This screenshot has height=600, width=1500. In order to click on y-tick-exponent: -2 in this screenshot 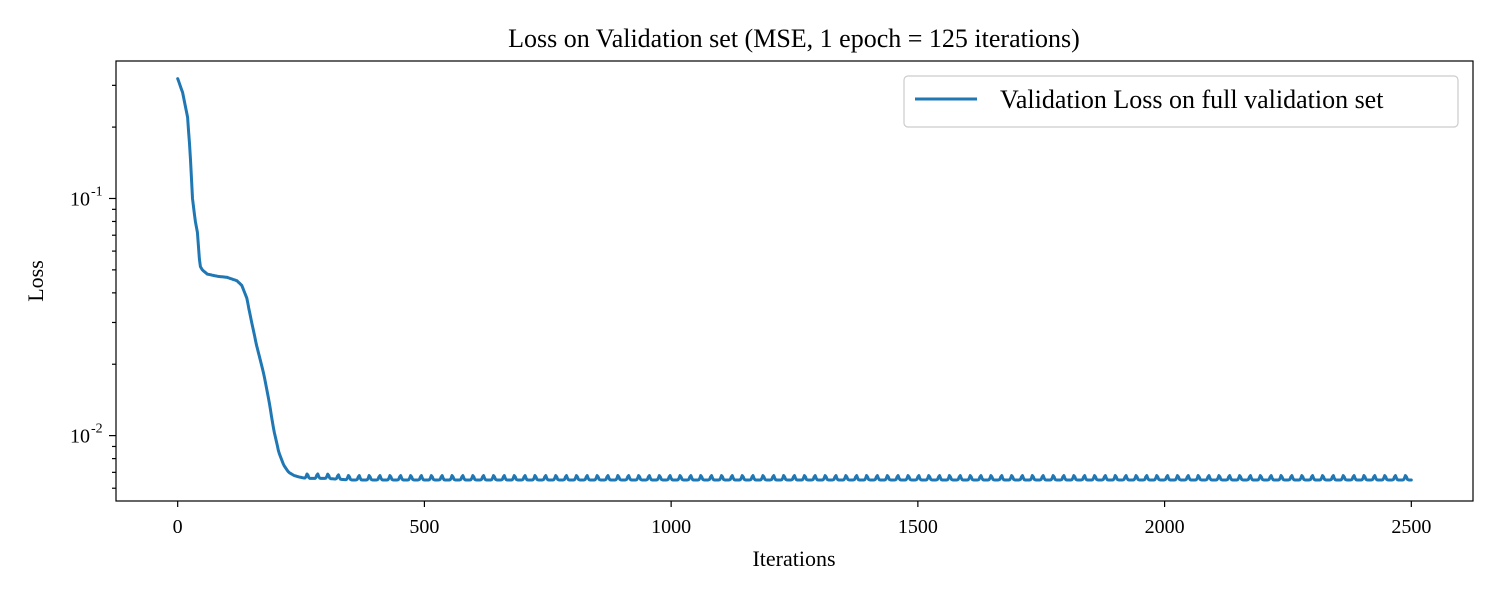, I will do `click(97, 429)`.